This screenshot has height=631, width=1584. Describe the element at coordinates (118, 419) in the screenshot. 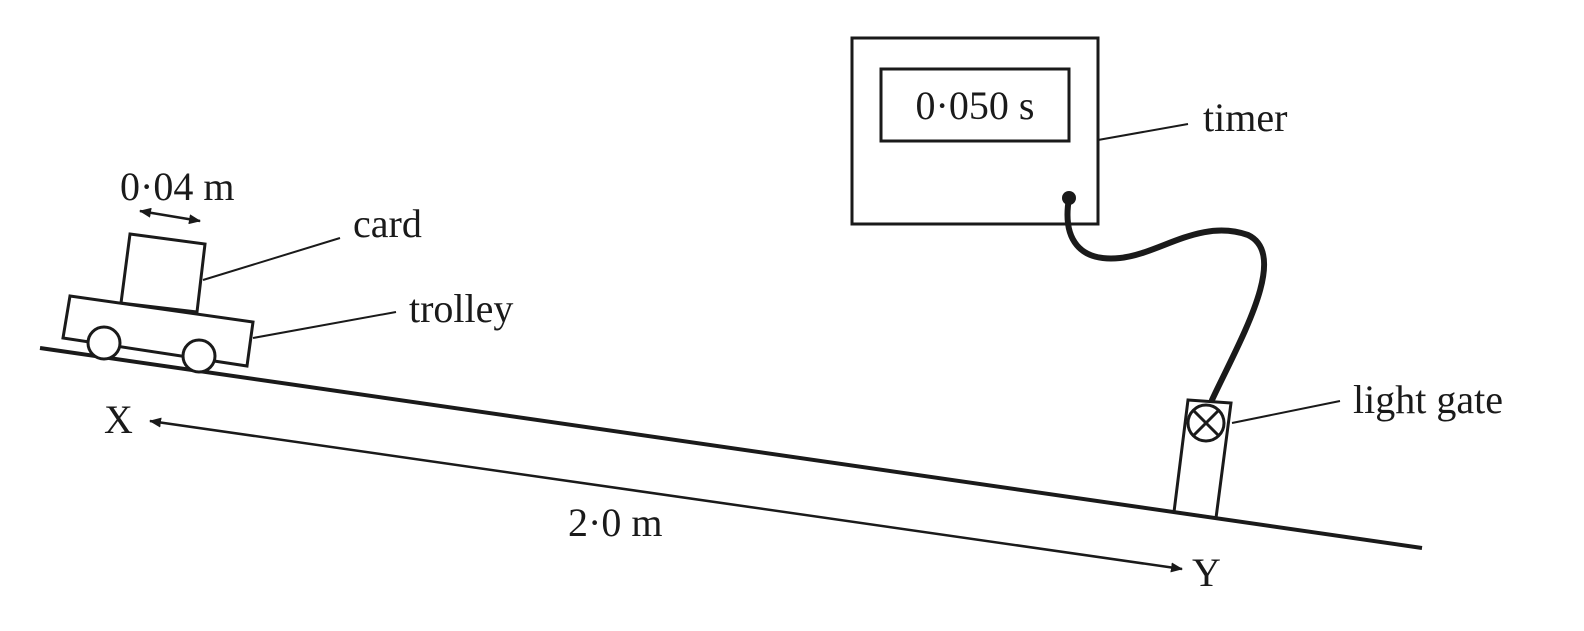

I see `point-x-label: X` at that location.